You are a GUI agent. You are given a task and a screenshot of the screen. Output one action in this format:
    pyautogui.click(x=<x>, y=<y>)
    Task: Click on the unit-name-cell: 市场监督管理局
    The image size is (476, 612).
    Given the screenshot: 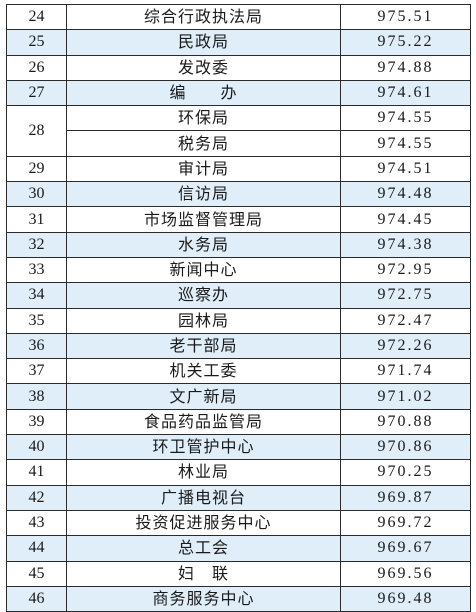 What is the action you would take?
    pyautogui.click(x=203, y=219)
    